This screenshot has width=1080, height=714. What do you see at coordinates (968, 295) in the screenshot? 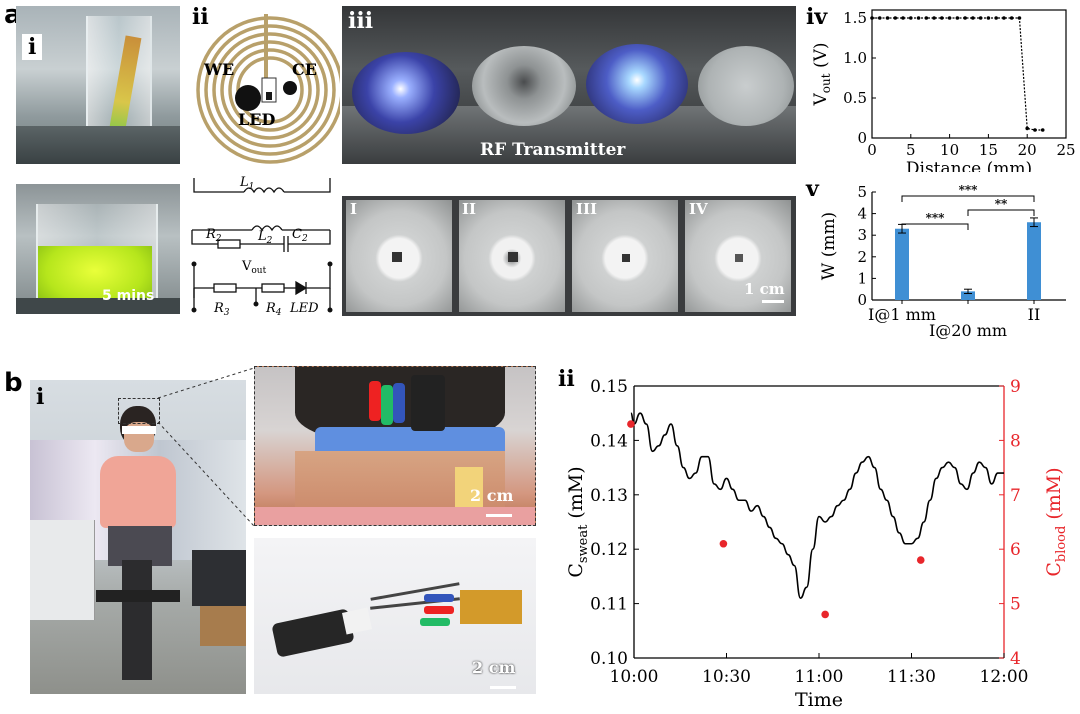
I see `bar` at bounding box center [968, 295].